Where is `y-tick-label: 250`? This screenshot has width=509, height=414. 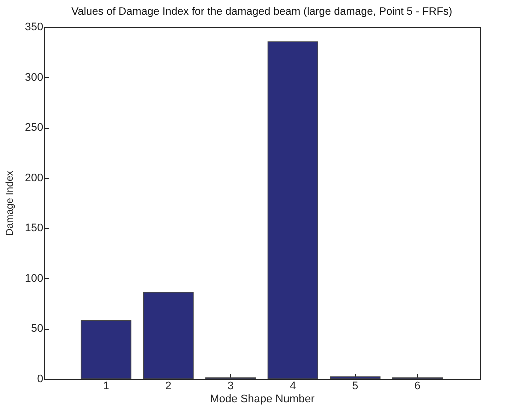 y-tick-label: 250 is located at coordinates (34, 128).